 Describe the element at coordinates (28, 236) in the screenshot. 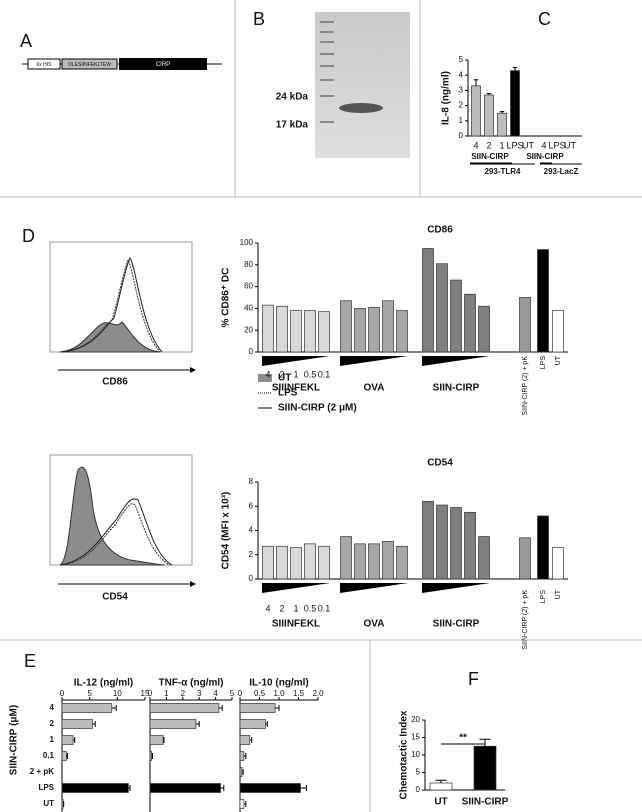

I see `panel-letter: D` at that location.